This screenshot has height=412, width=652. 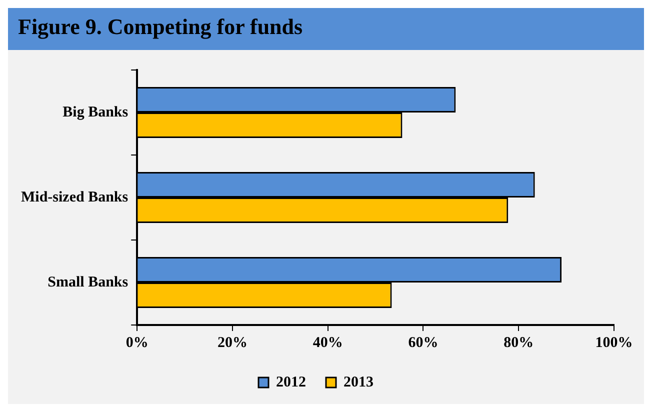 I want to click on x-tick-label: 0%, so click(x=137, y=342).